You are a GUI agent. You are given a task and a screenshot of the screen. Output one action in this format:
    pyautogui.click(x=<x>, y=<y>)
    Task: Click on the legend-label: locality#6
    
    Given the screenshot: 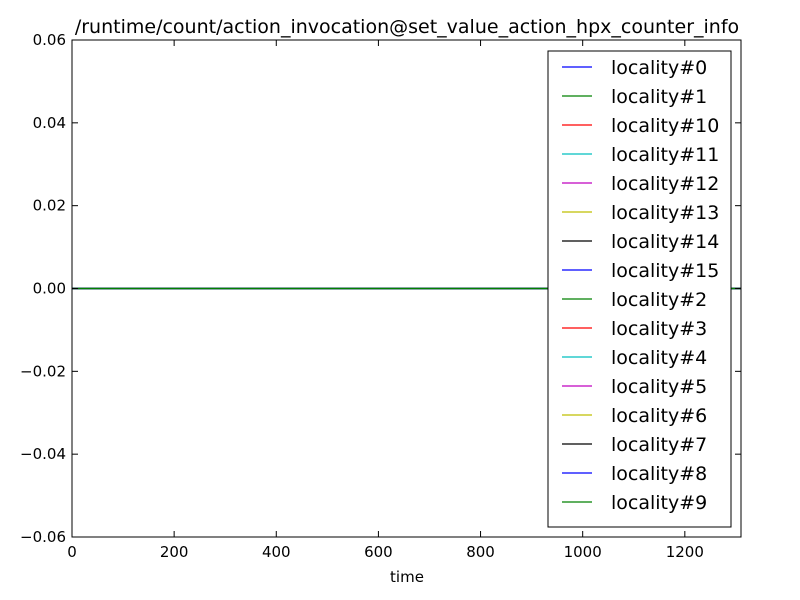 What is the action you would take?
    pyautogui.click(x=659, y=416)
    